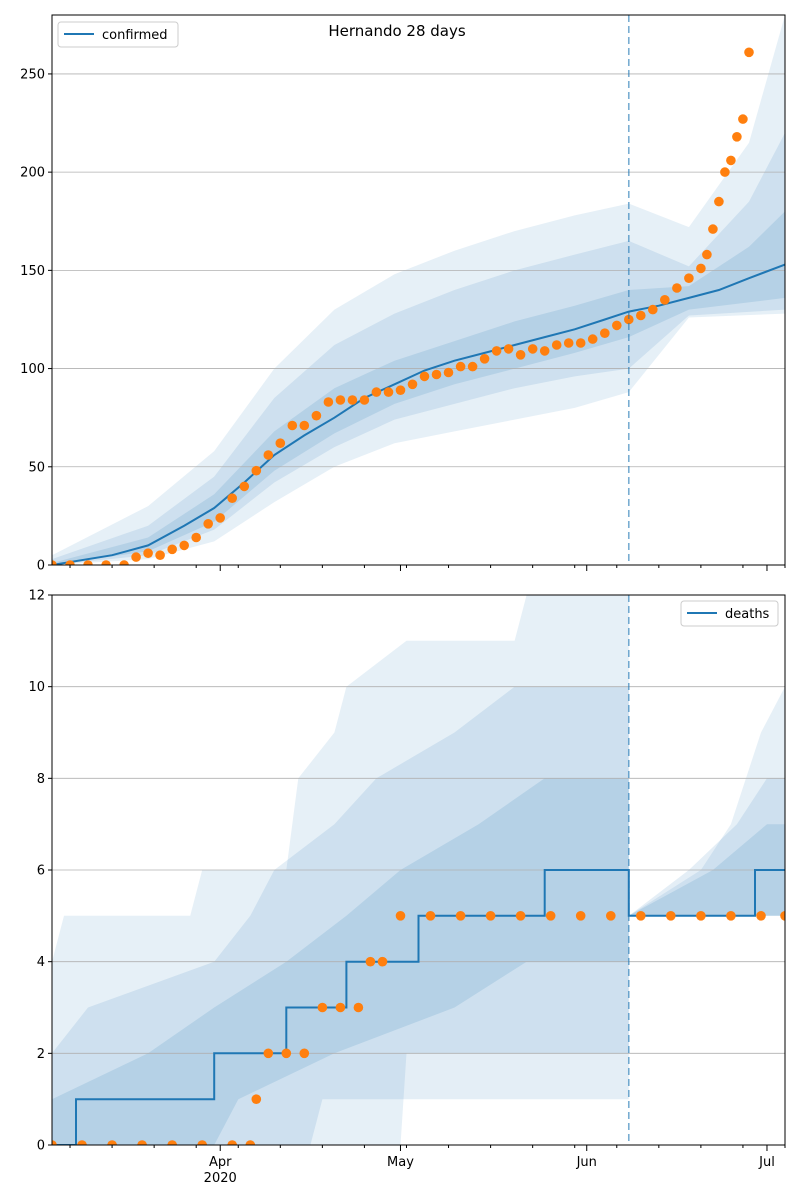 The width and height of the screenshot is (800, 1200). What do you see at coordinates (41, 779) in the screenshot?
I see `y-tick-label: 8` at bounding box center [41, 779].